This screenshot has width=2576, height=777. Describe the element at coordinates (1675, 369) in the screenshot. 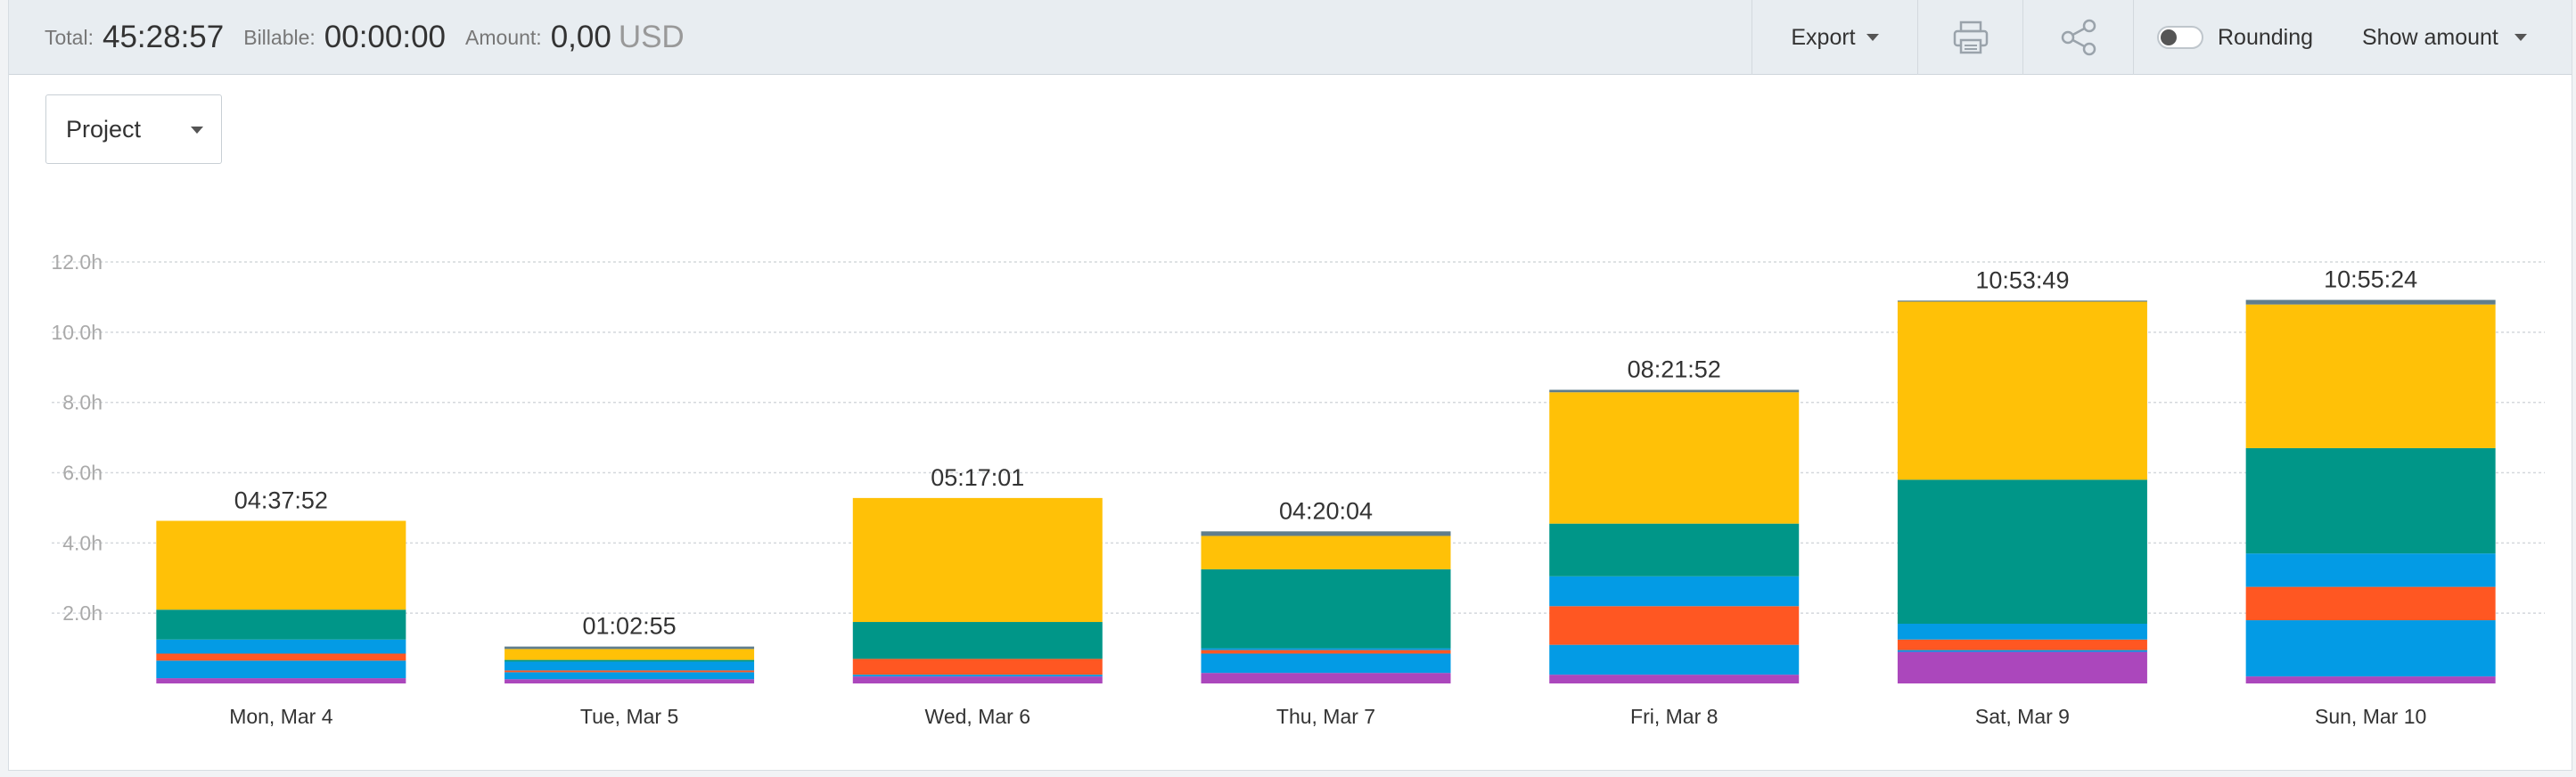

I see `bar-total-label: 08:21:52` at that location.